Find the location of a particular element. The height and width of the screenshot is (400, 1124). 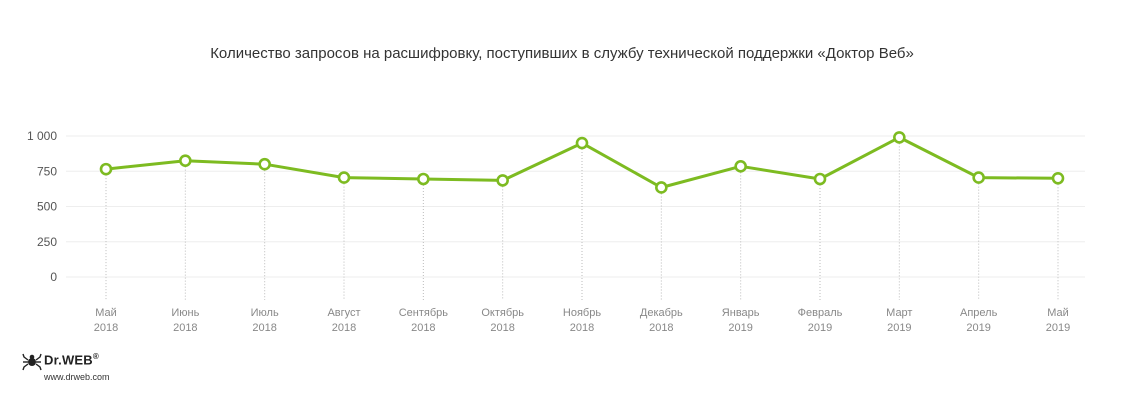

y-tick-label: 0 is located at coordinates (53, 277).